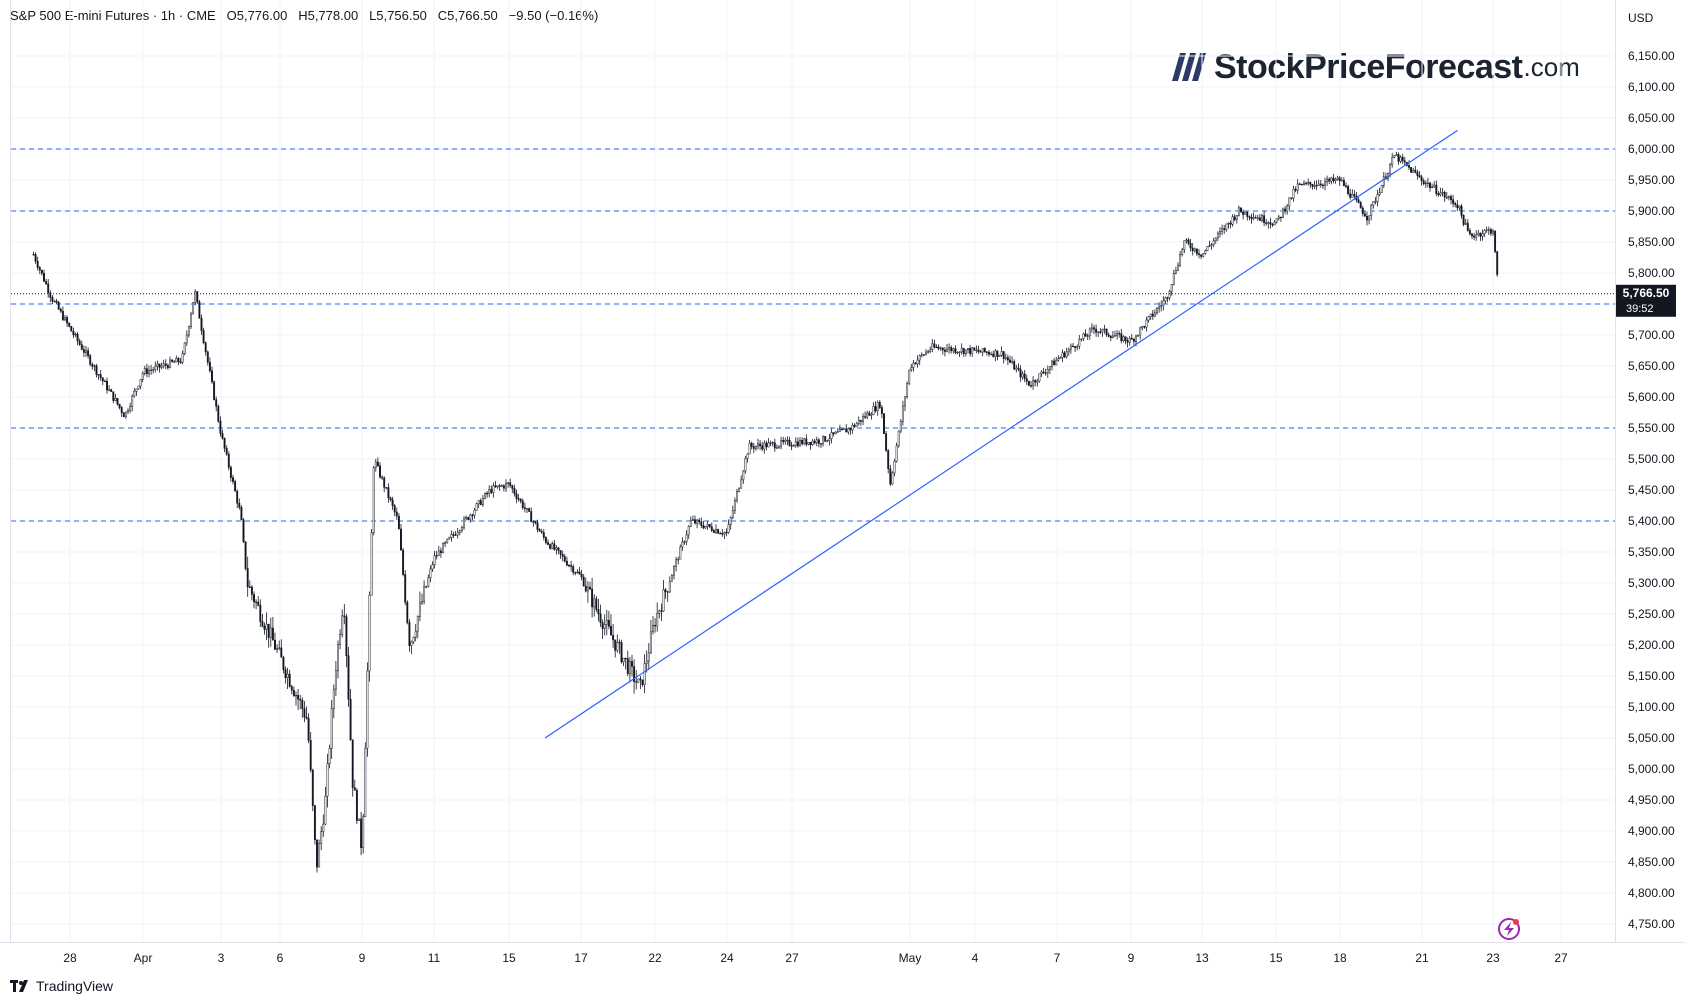  Describe the element at coordinates (509, 958) in the screenshot. I see `time-axis-tick: 15` at that location.